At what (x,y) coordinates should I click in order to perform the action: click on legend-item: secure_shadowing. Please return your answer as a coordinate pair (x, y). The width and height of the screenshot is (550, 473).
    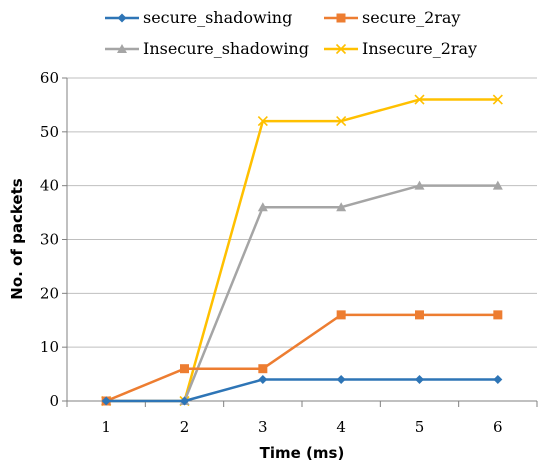
    Looking at the image, I should click on (198, 17).